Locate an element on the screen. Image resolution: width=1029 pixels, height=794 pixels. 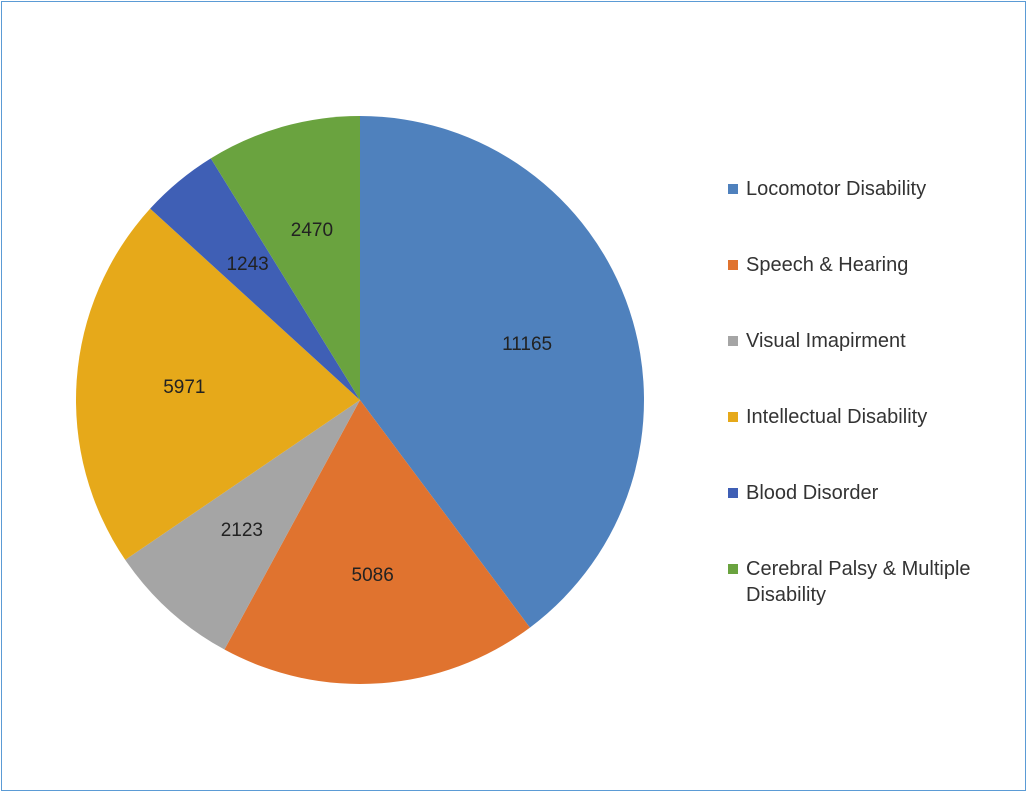
legend-label: Cerebral Palsy & Multiple Disability is located at coordinates (858, 582).